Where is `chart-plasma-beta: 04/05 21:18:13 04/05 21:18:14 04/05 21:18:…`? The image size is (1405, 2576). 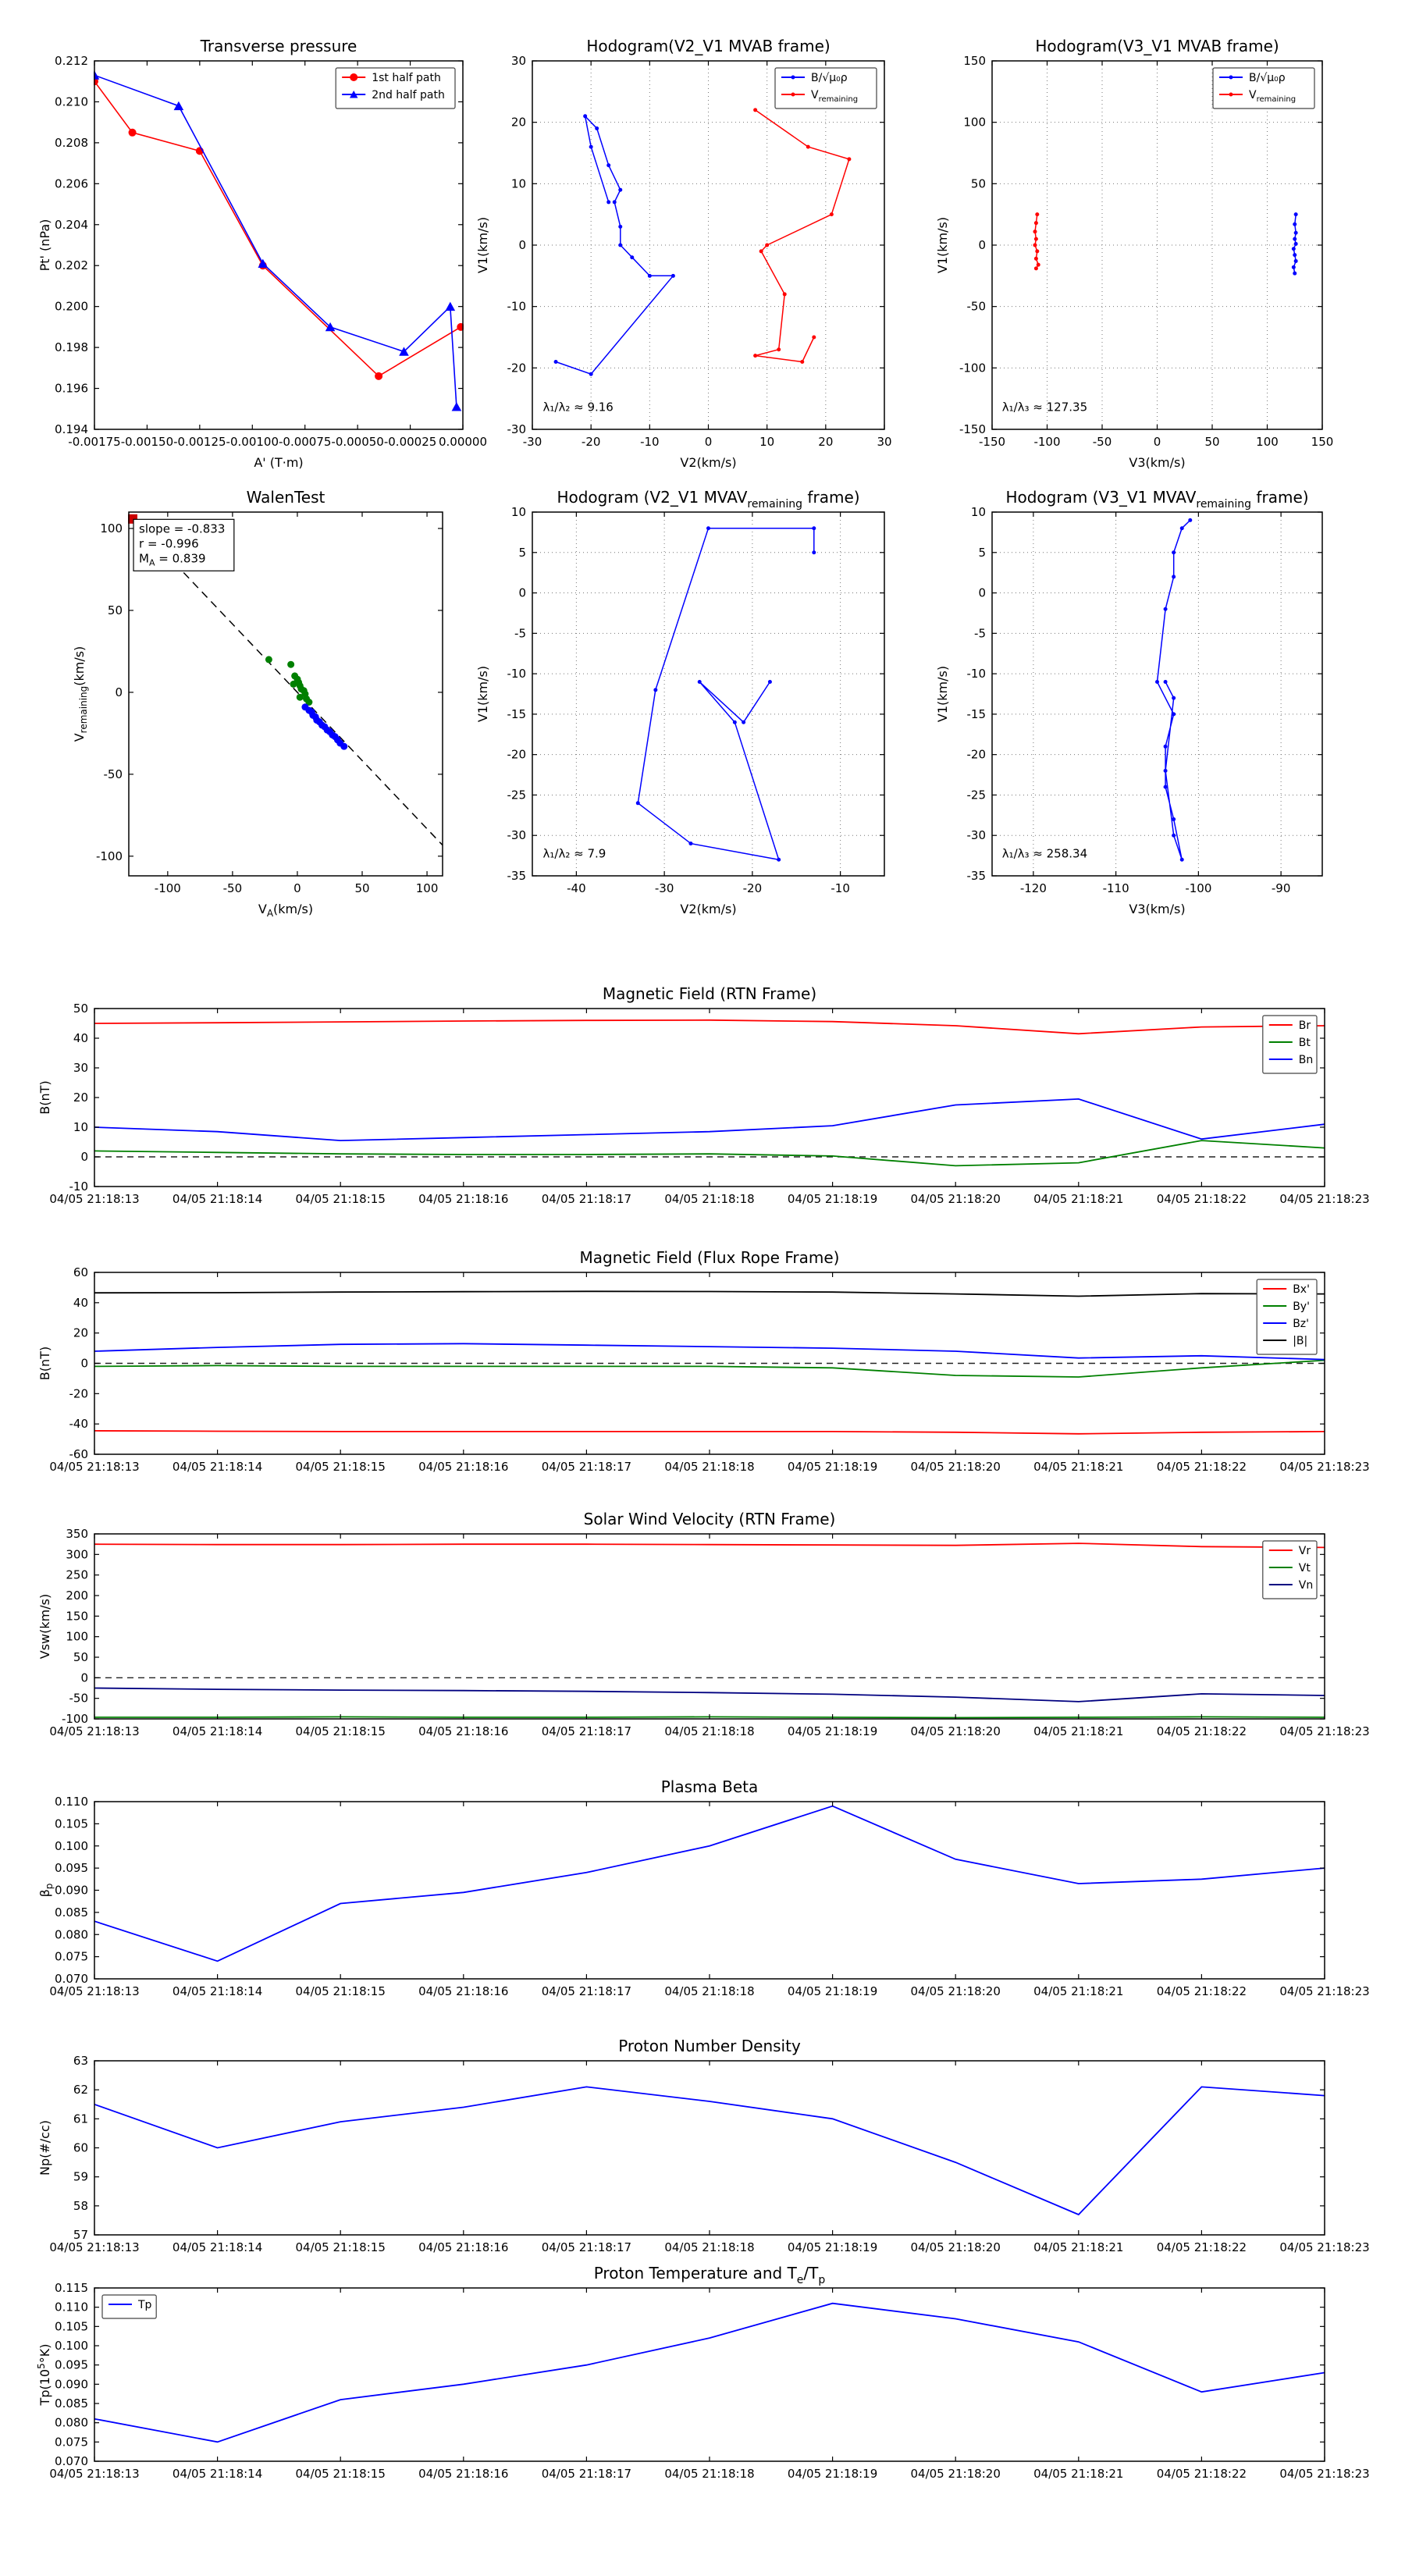 chart-plasma-beta: 04/05 21:18:13 04/05 21:18:14 04/05 21:18:… is located at coordinates (704, 1887).